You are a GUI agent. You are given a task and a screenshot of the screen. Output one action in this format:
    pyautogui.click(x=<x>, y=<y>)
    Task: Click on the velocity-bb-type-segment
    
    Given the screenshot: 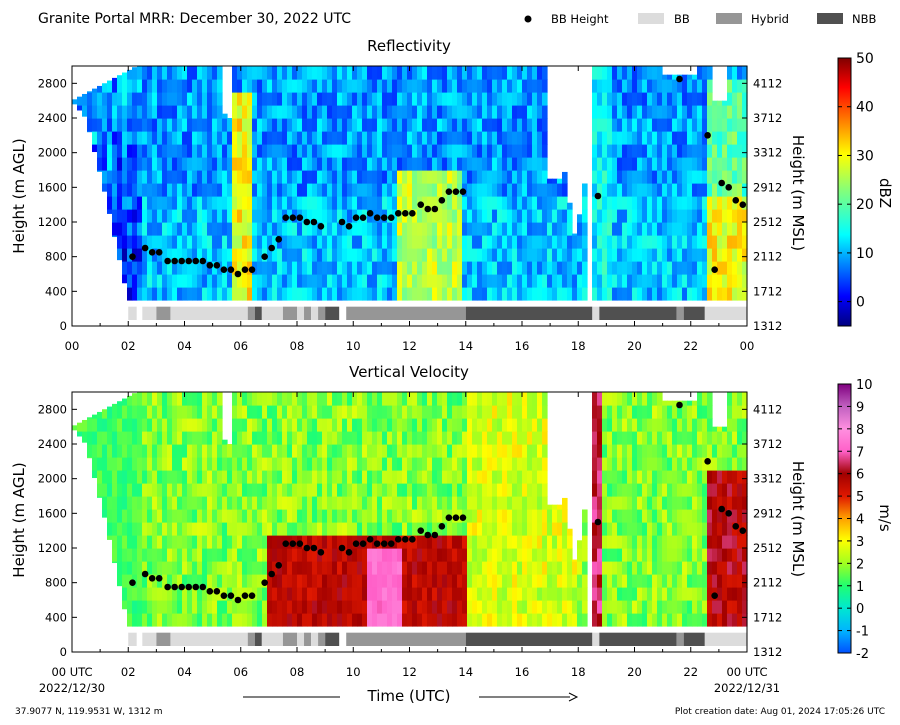 What is the action you would take?
    pyautogui.click(x=289, y=639)
    